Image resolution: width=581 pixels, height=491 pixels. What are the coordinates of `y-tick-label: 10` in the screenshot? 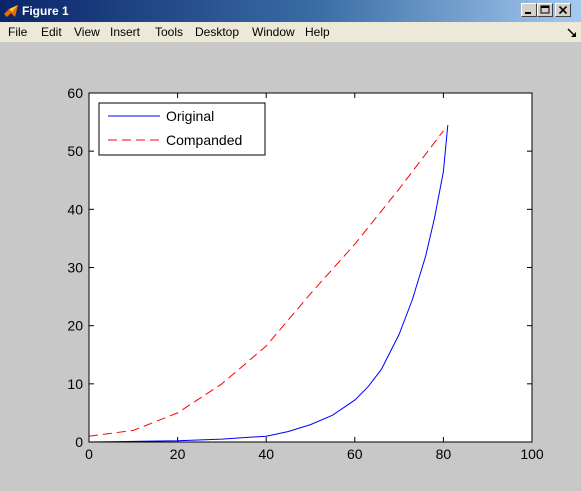 It's located at (75, 384).